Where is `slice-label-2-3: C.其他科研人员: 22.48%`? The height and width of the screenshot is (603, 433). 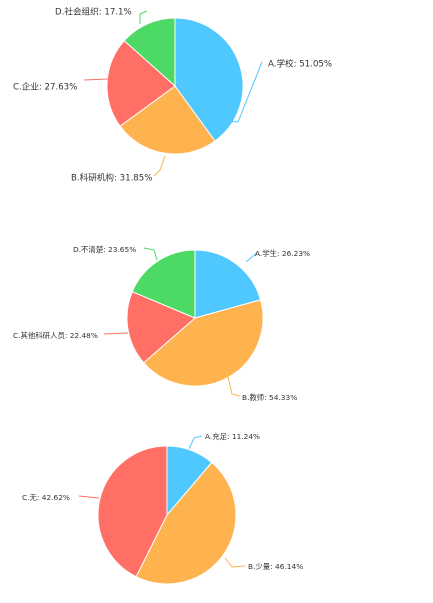 slice-label-2-3: C.其他科研人员: 22.48% is located at coordinates (55, 335).